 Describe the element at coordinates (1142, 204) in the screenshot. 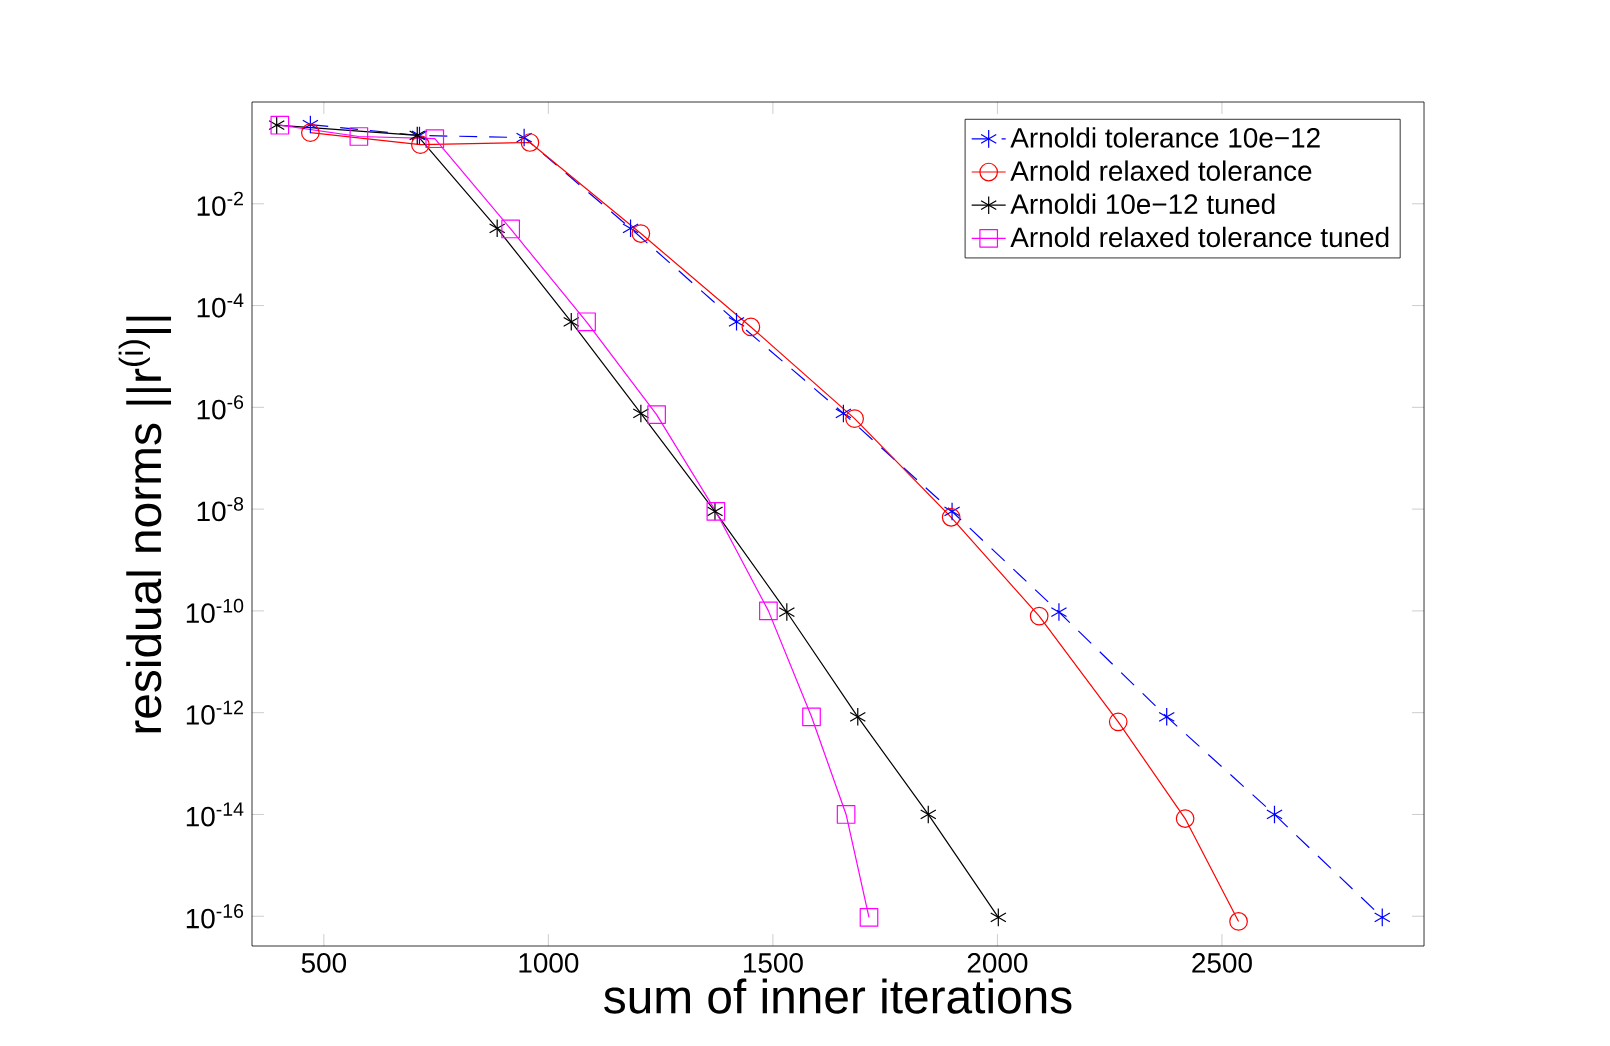

I see `legend-label: Arnoldi 10e−12 tuned` at that location.